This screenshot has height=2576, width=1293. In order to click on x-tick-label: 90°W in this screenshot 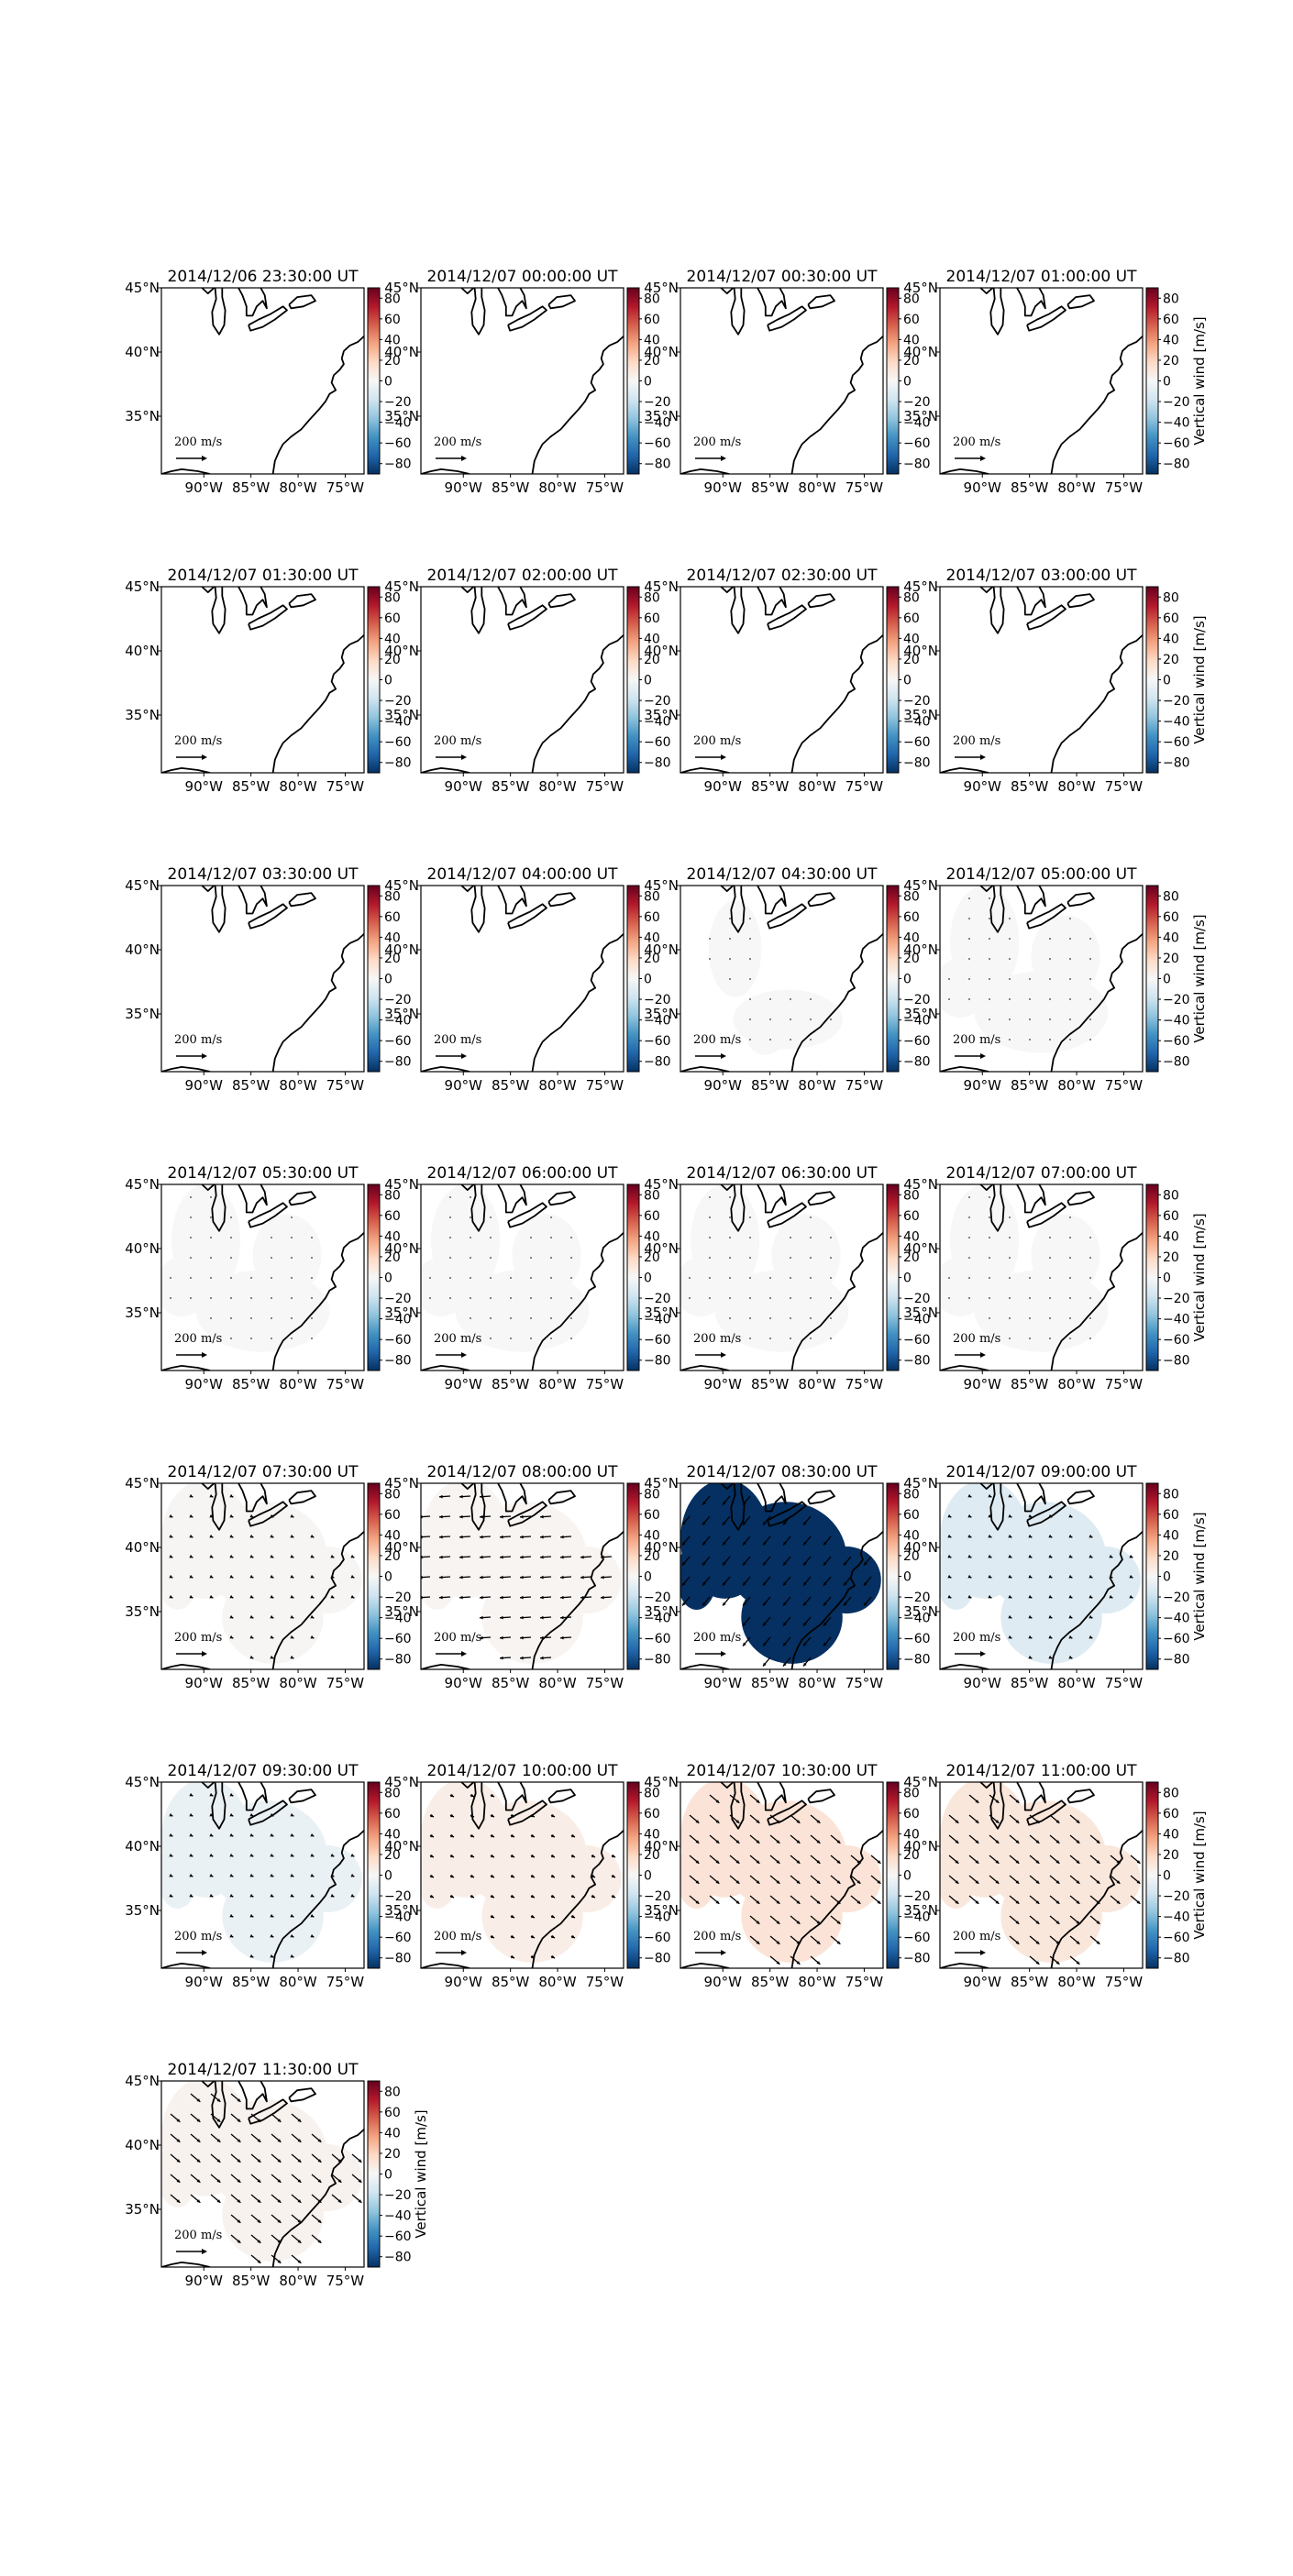, I will do `click(464, 1982)`.